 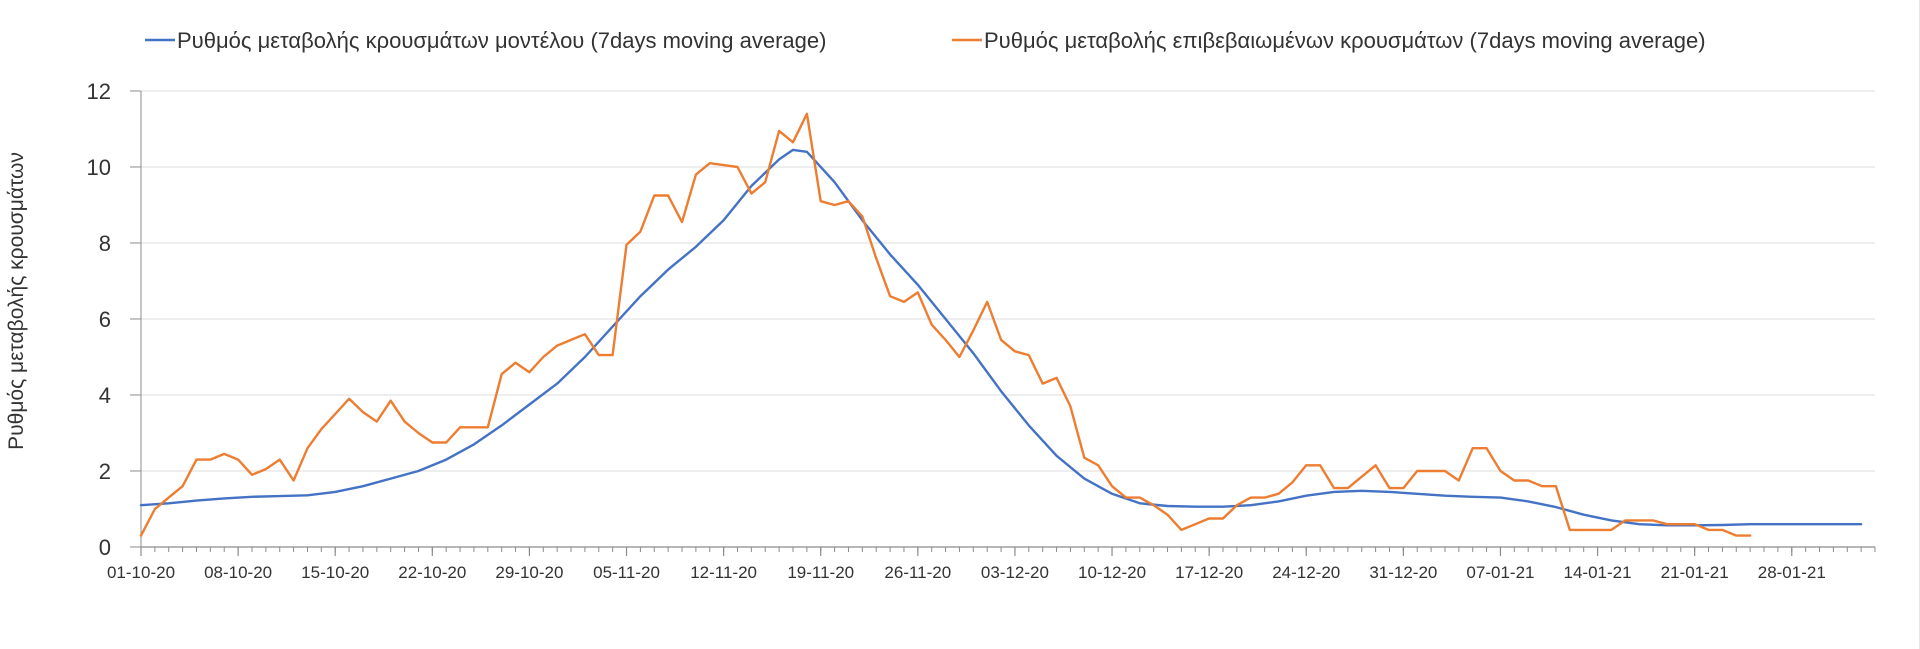 What do you see at coordinates (105, 395) in the screenshot?
I see `y-tick-label-4: 4` at bounding box center [105, 395].